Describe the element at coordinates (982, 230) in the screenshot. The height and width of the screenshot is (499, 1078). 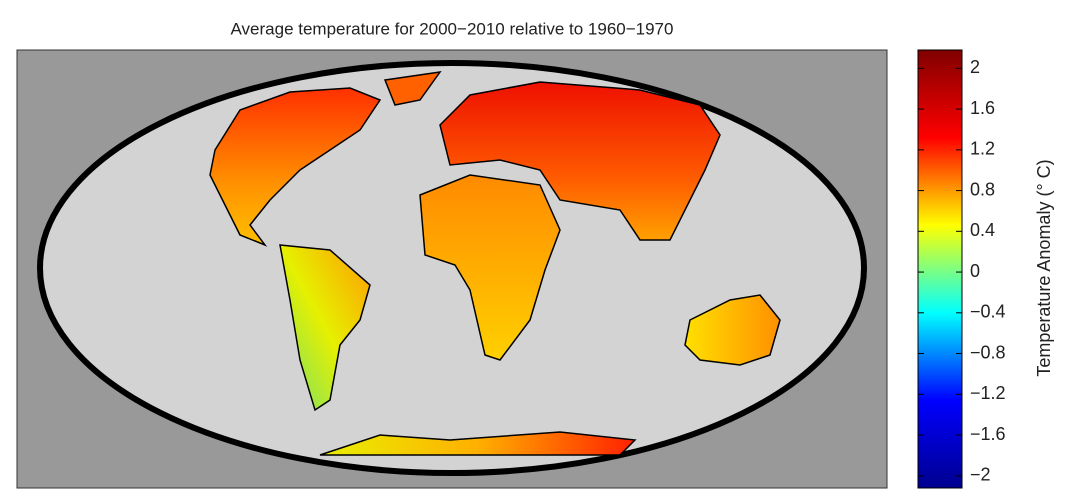
I see `tick-label: 0.4` at that location.